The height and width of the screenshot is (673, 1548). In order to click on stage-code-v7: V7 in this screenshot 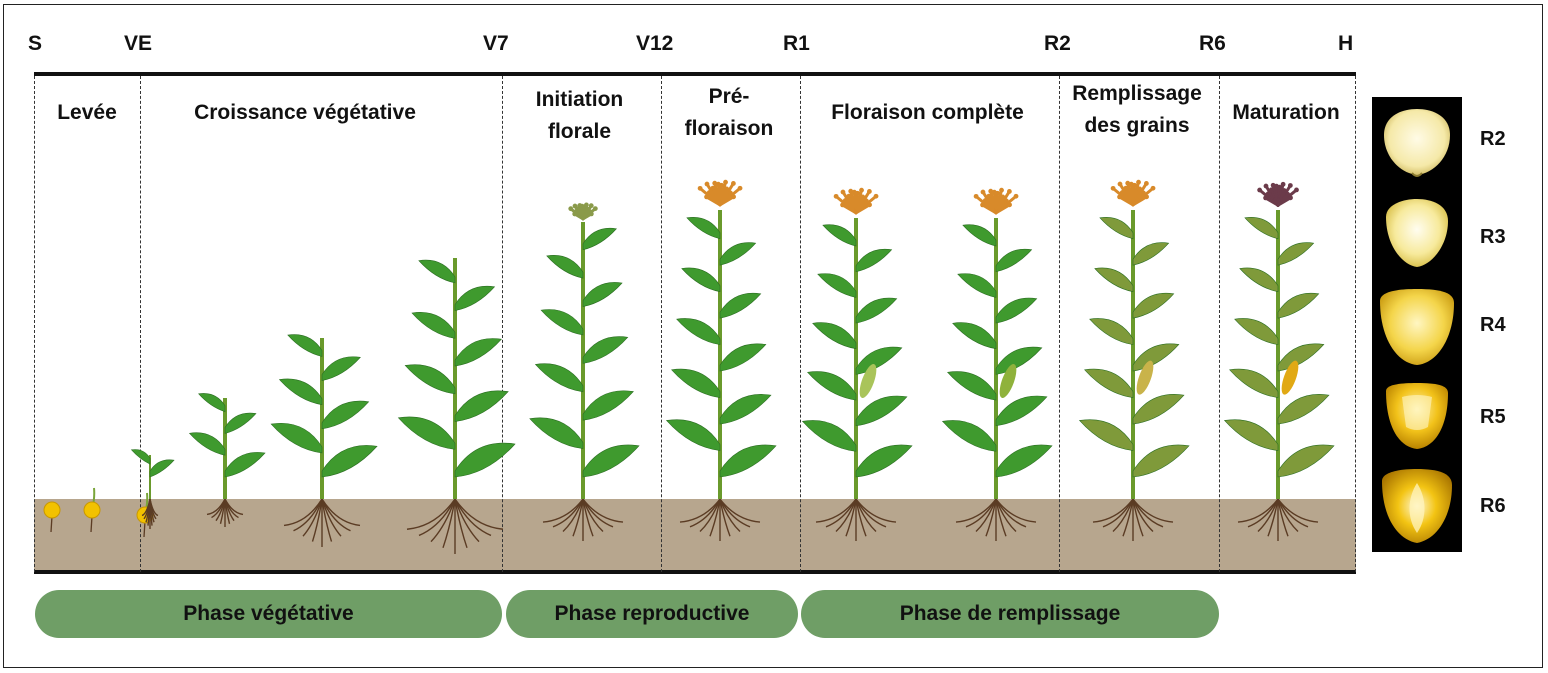, I will do `click(496, 43)`.